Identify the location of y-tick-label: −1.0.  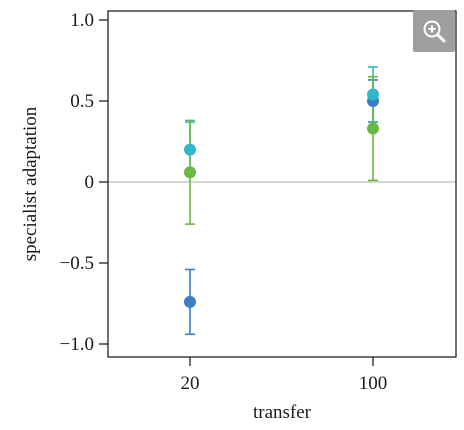
(77, 344).